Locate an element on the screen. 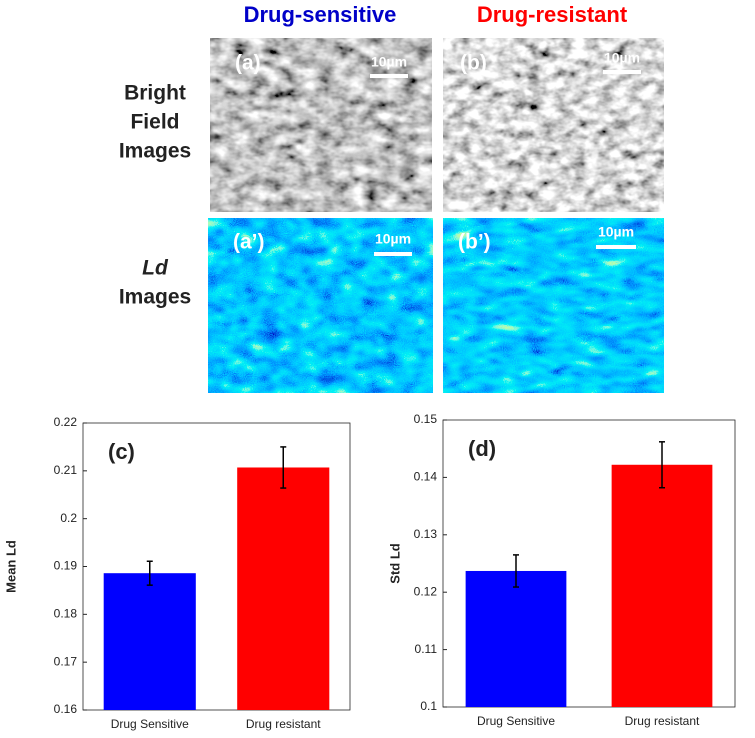 The width and height of the screenshot is (755, 738). row-title: Ld is located at coordinates (155, 268).